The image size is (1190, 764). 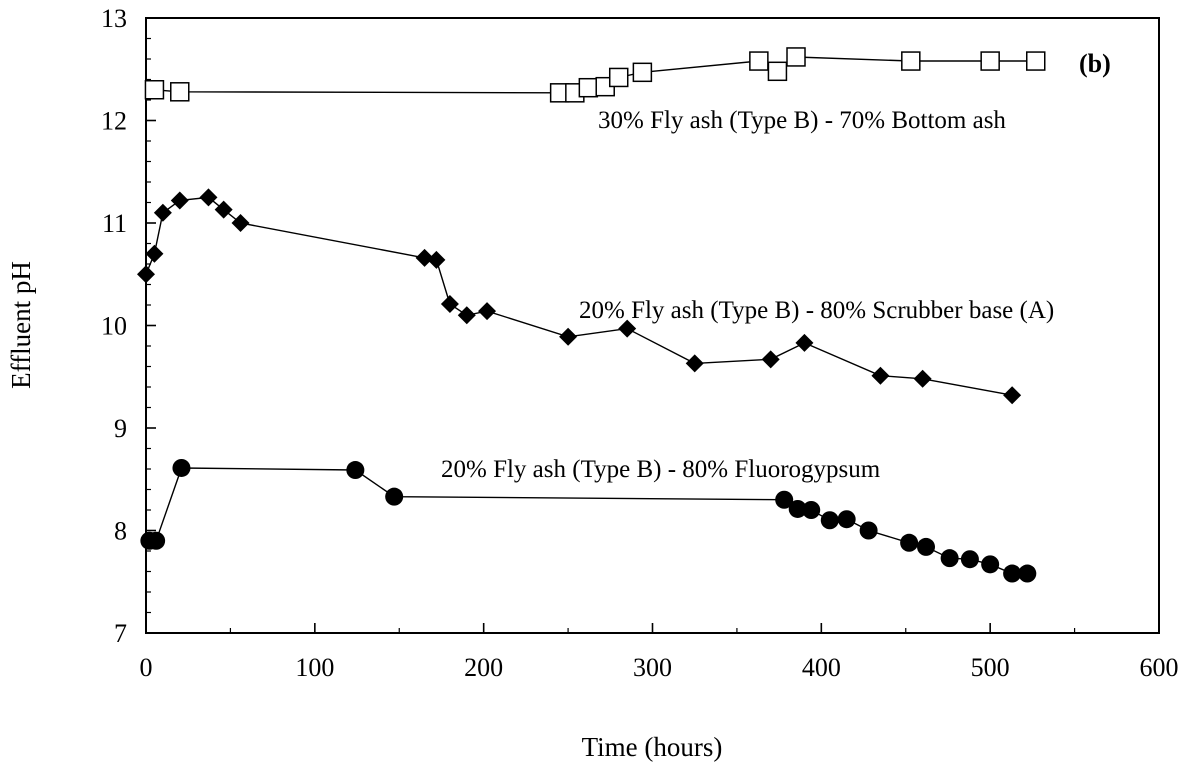 What do you see at coordinates (114, 121) in the screenshot?
I see `y-tick-label: 12` at bounding box center [114, 121].